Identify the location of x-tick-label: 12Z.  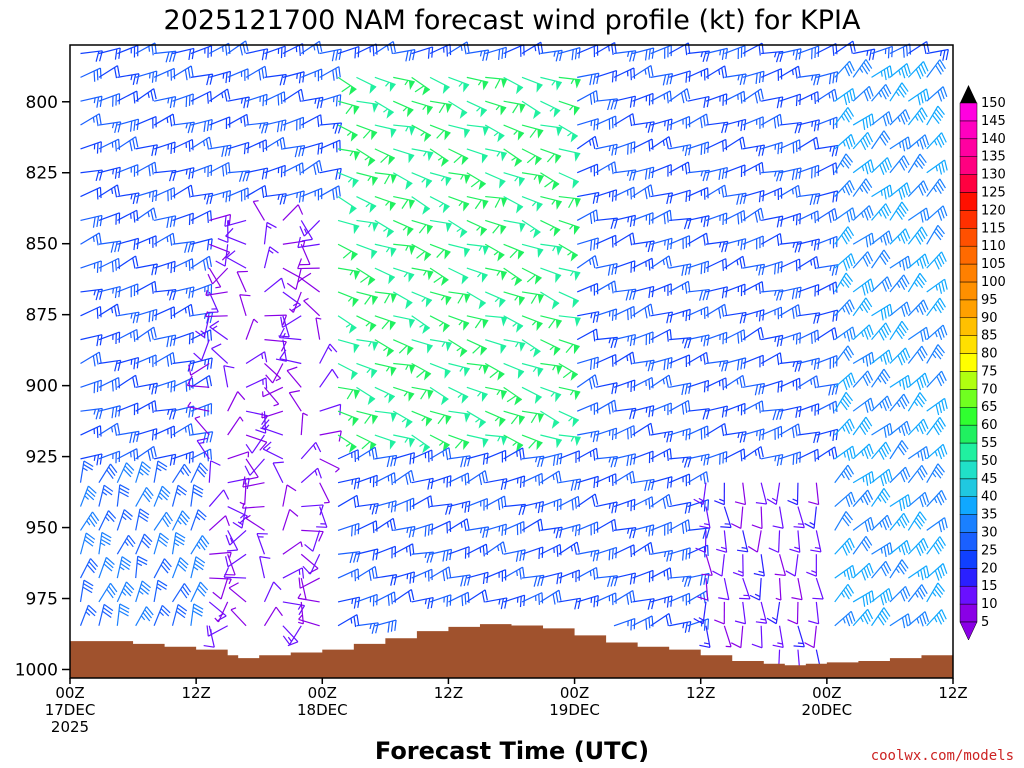
(195, 693).